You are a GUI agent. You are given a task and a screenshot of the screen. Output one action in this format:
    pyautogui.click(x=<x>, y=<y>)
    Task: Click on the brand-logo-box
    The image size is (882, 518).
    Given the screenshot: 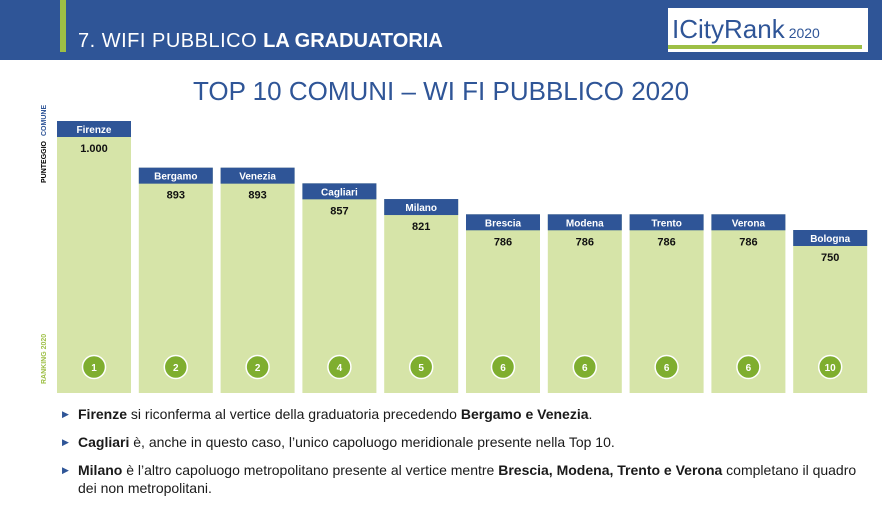 What is the action you would take?
    pyautogui.click(x=768, y=30)
    